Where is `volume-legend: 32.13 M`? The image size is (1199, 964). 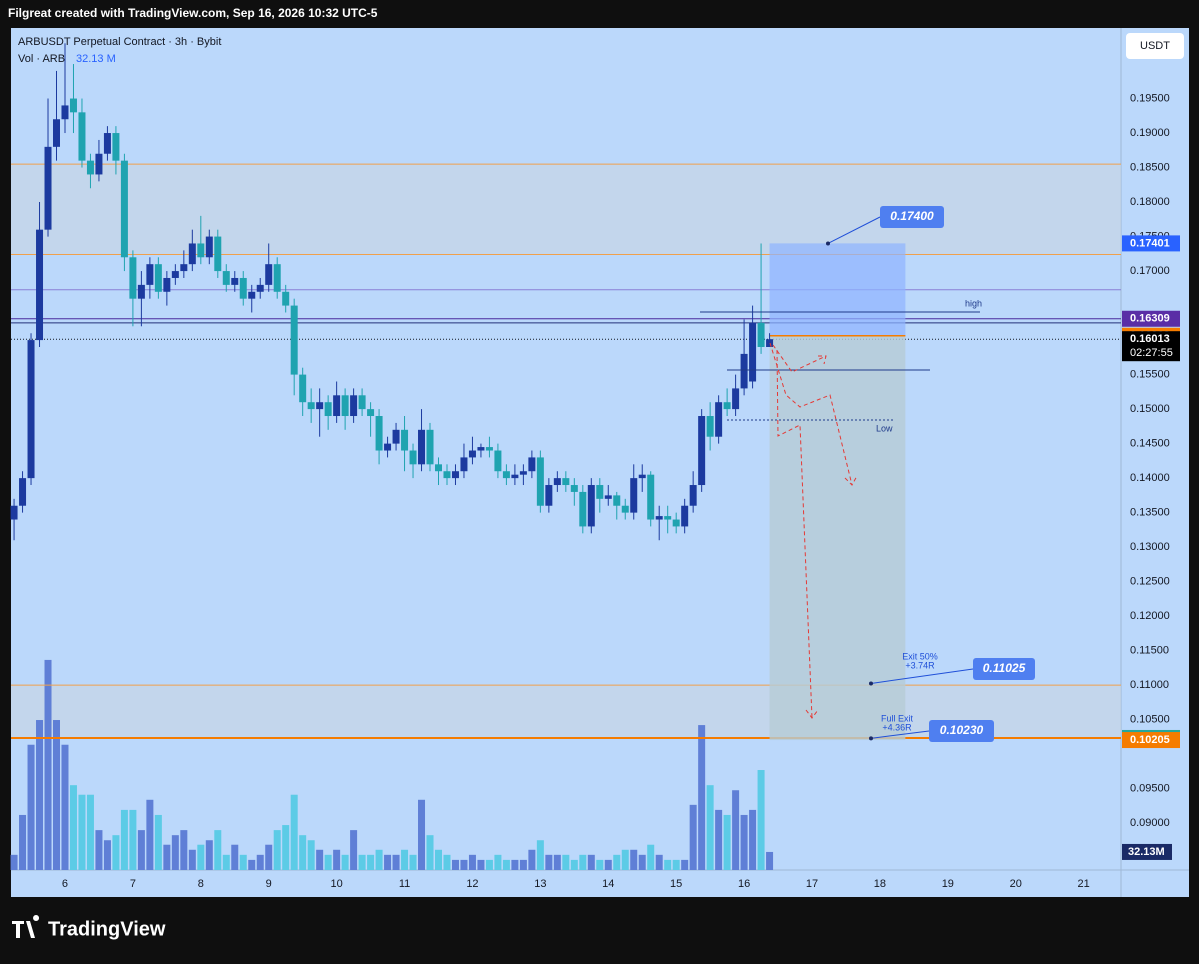
volume-legend: 32.13 M is located at coordinates (96, 59).